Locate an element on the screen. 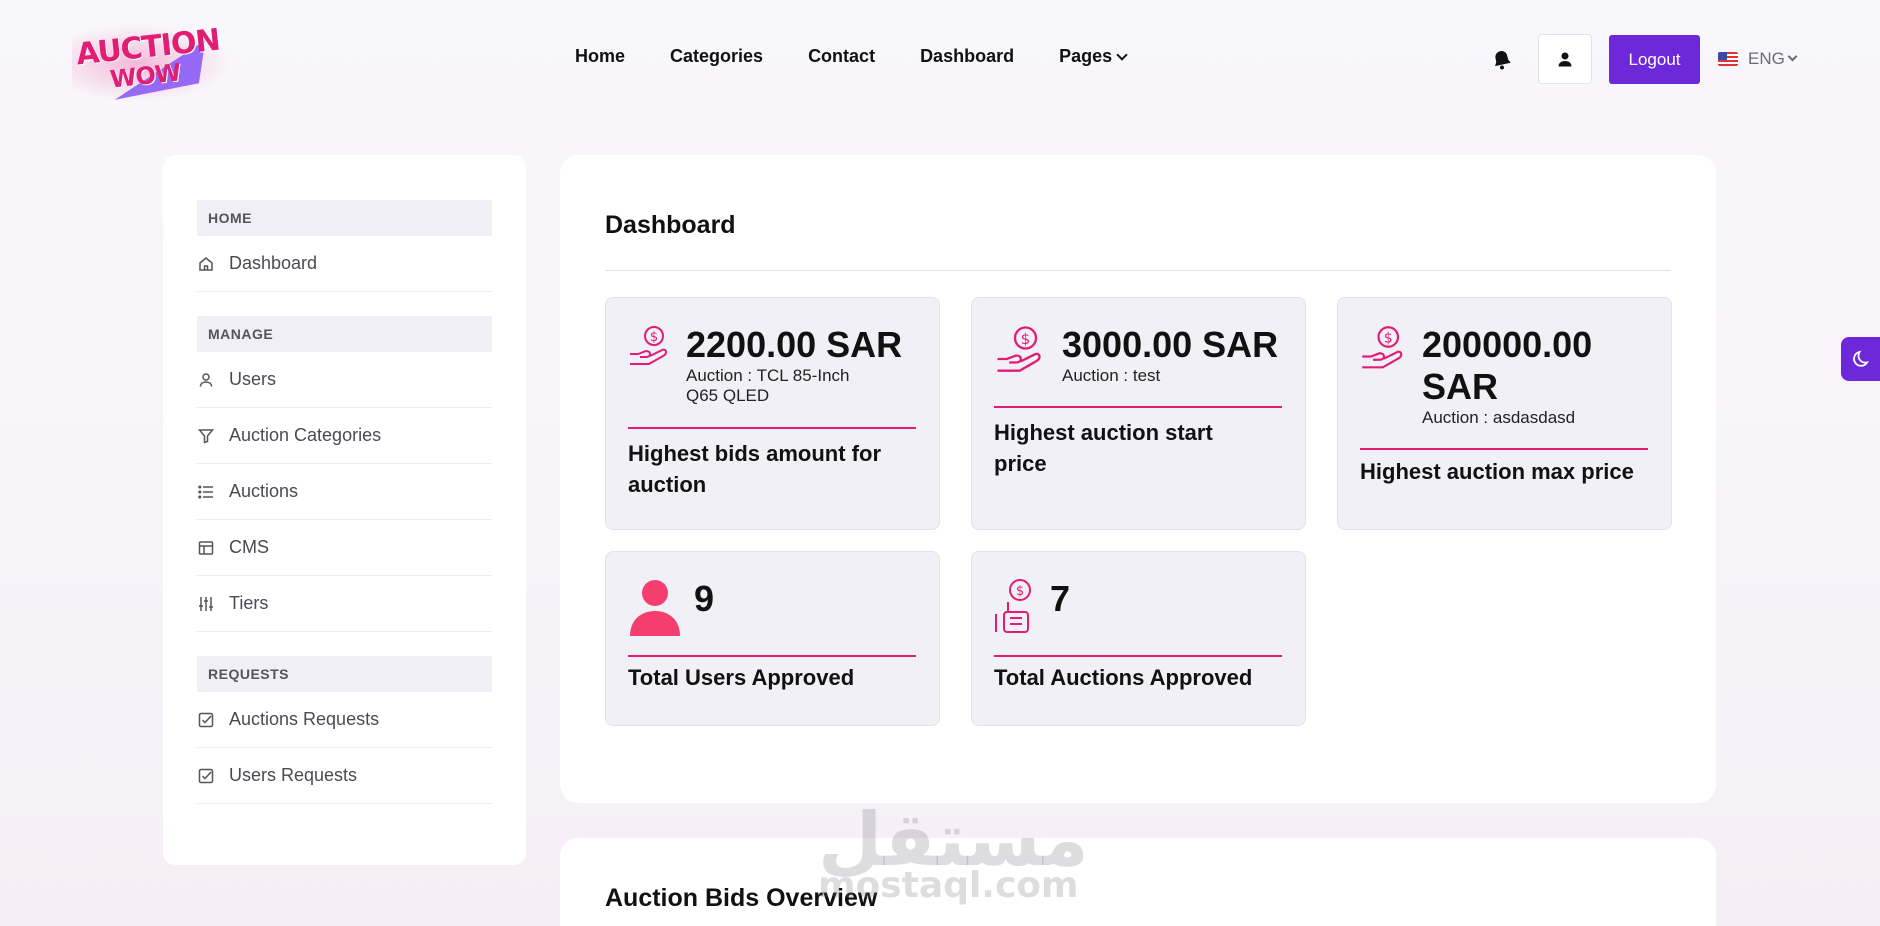 The image size is (1880, 926). moon-icon is located at coordinates (1861, 358).